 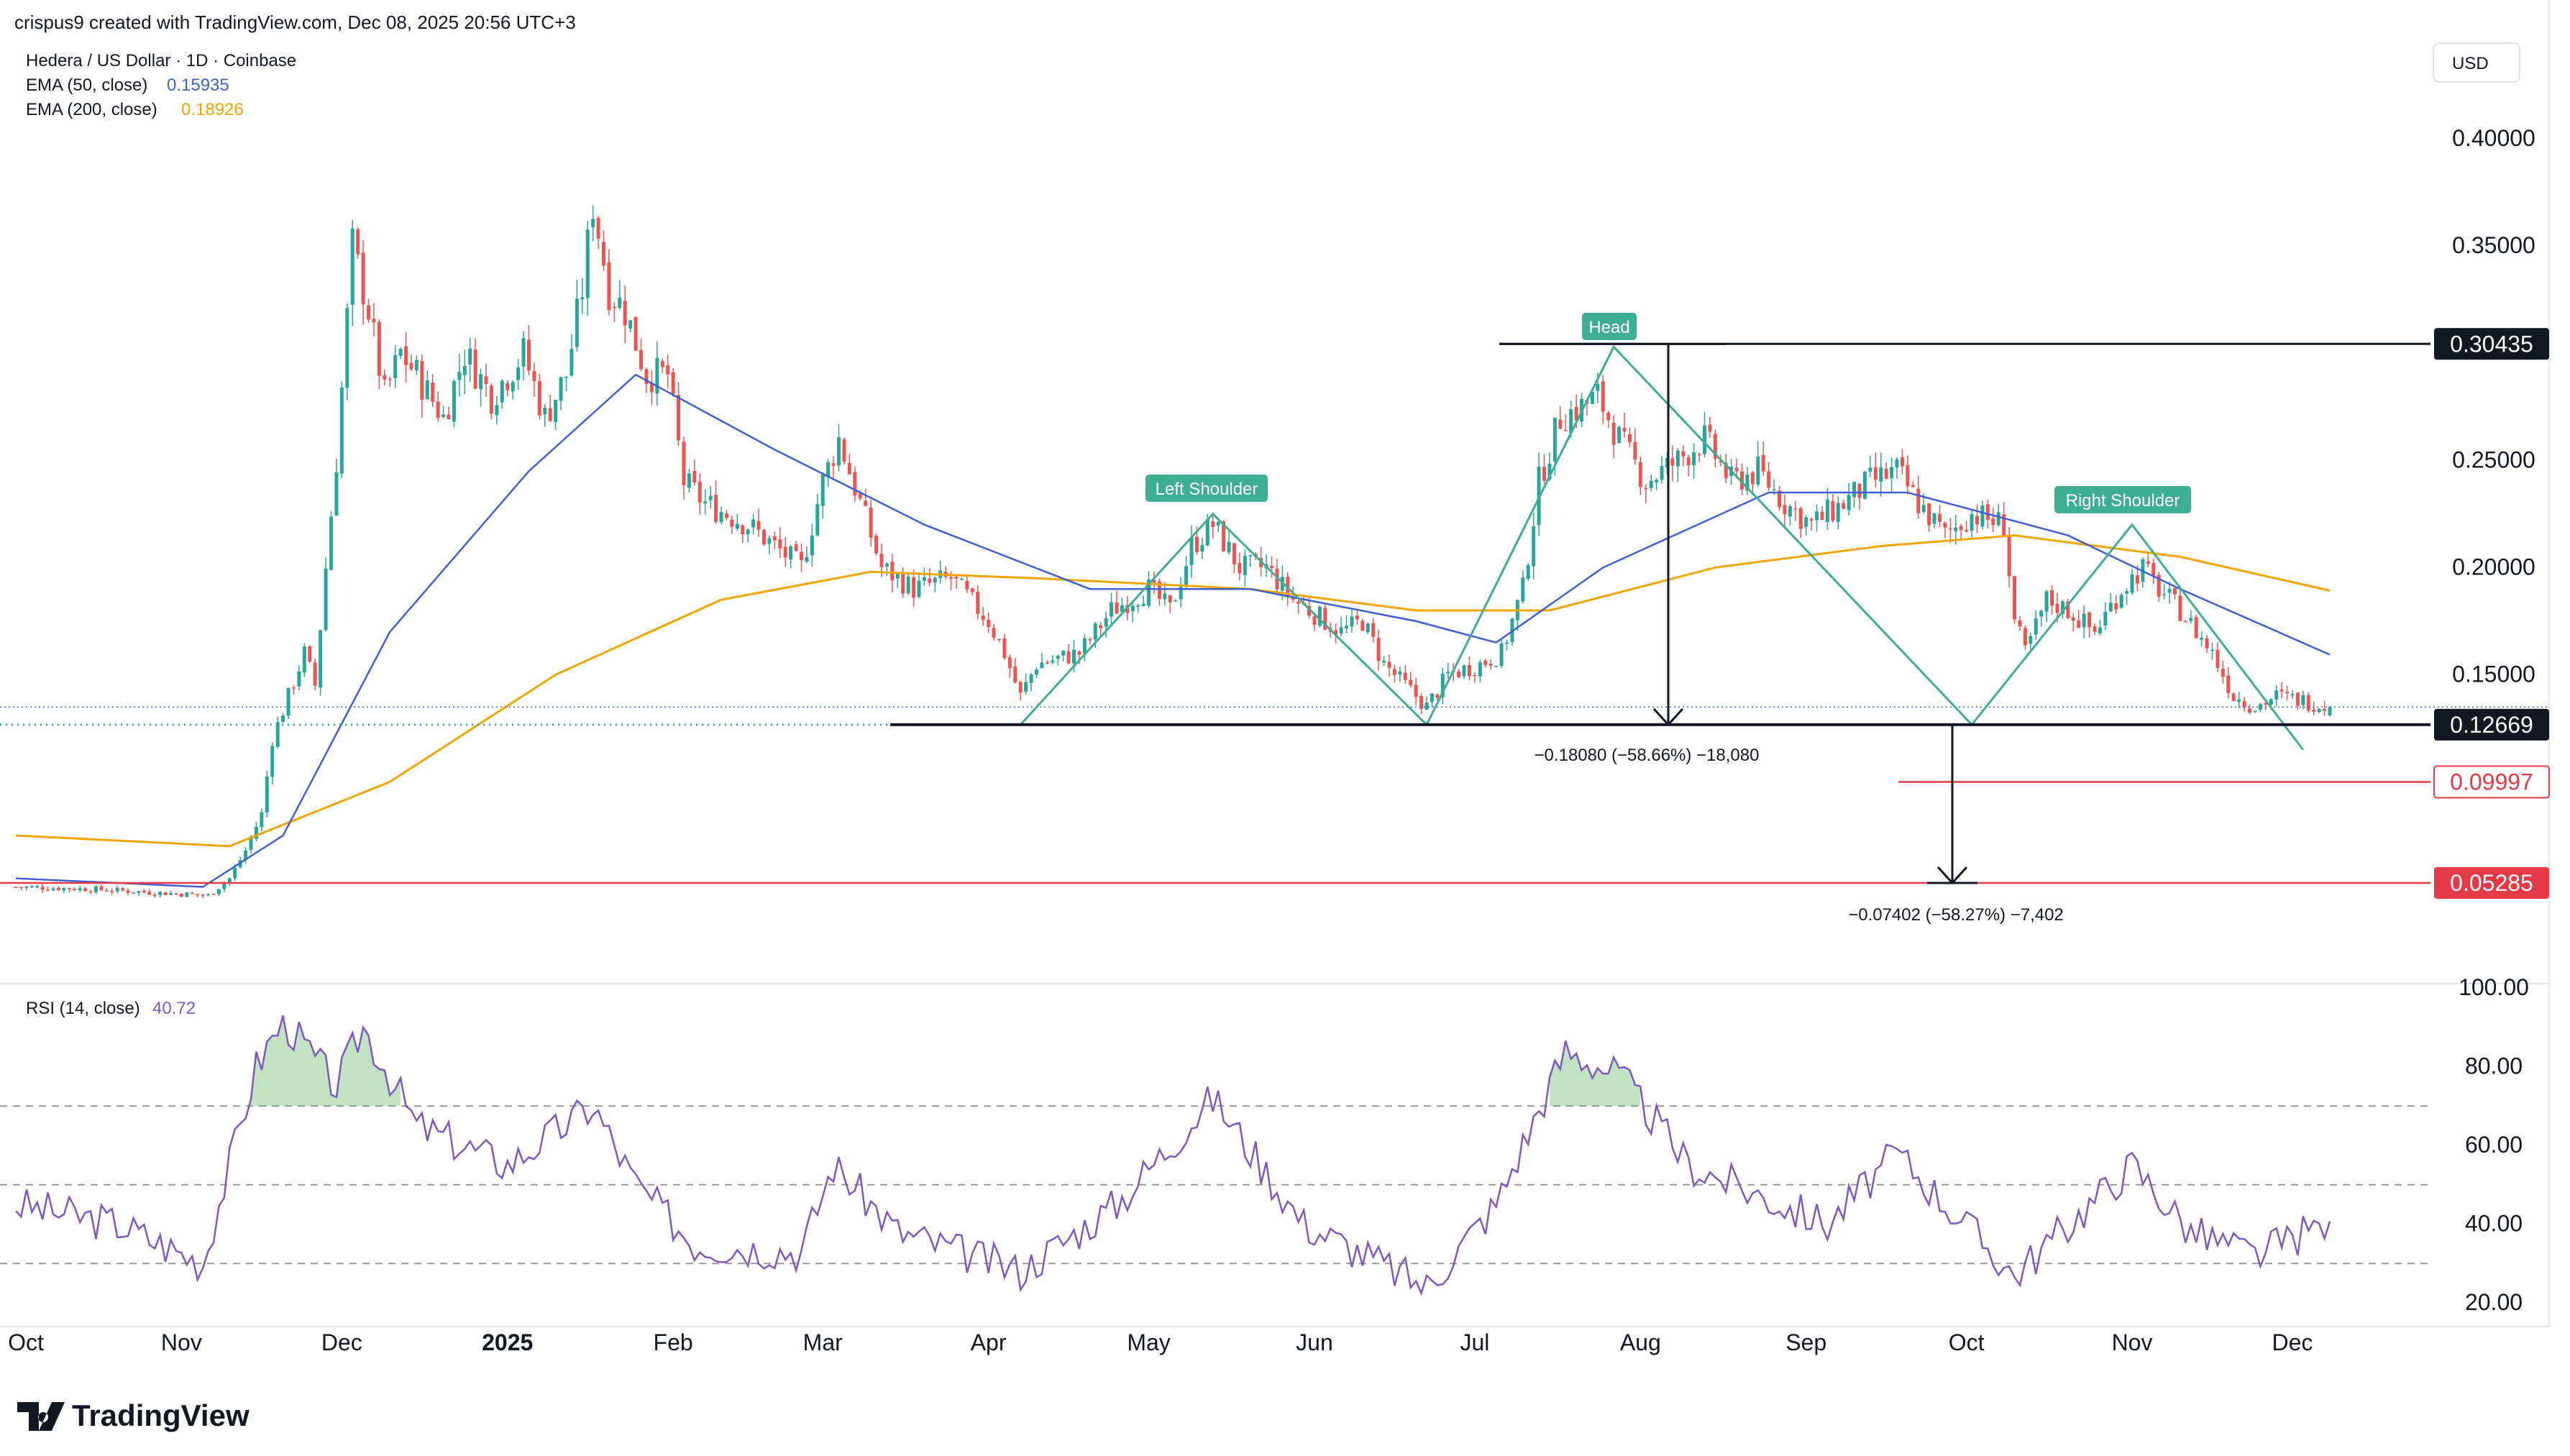 I want to click on pattern-label-box, so click(x=1206, y=488).